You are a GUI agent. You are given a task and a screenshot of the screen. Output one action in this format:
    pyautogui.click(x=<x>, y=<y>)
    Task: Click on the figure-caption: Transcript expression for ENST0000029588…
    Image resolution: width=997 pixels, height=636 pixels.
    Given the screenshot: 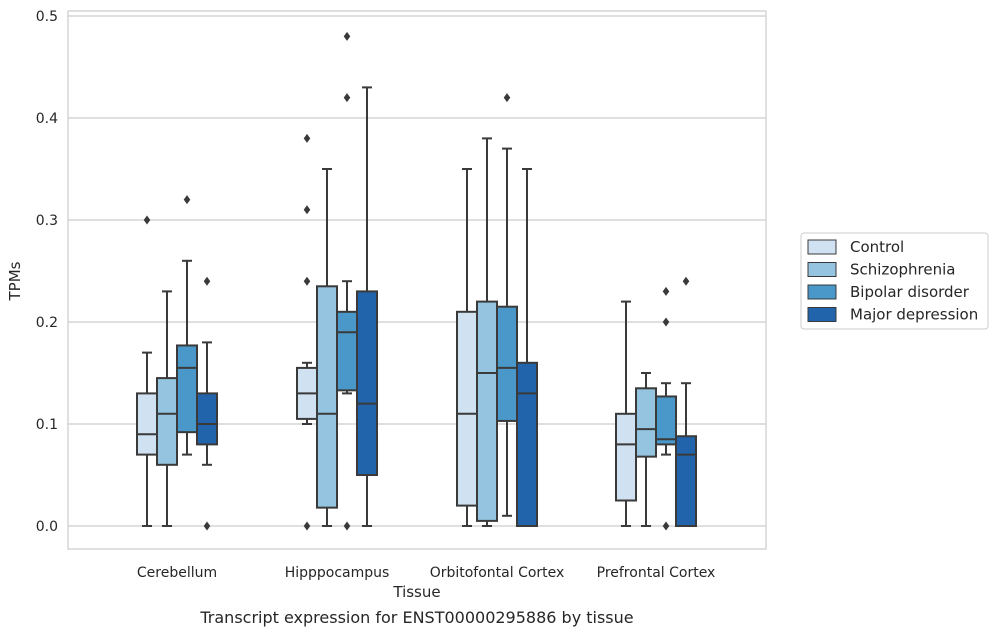 What is the action you would take?
    pyautogui.click(x=416, y=617)
    